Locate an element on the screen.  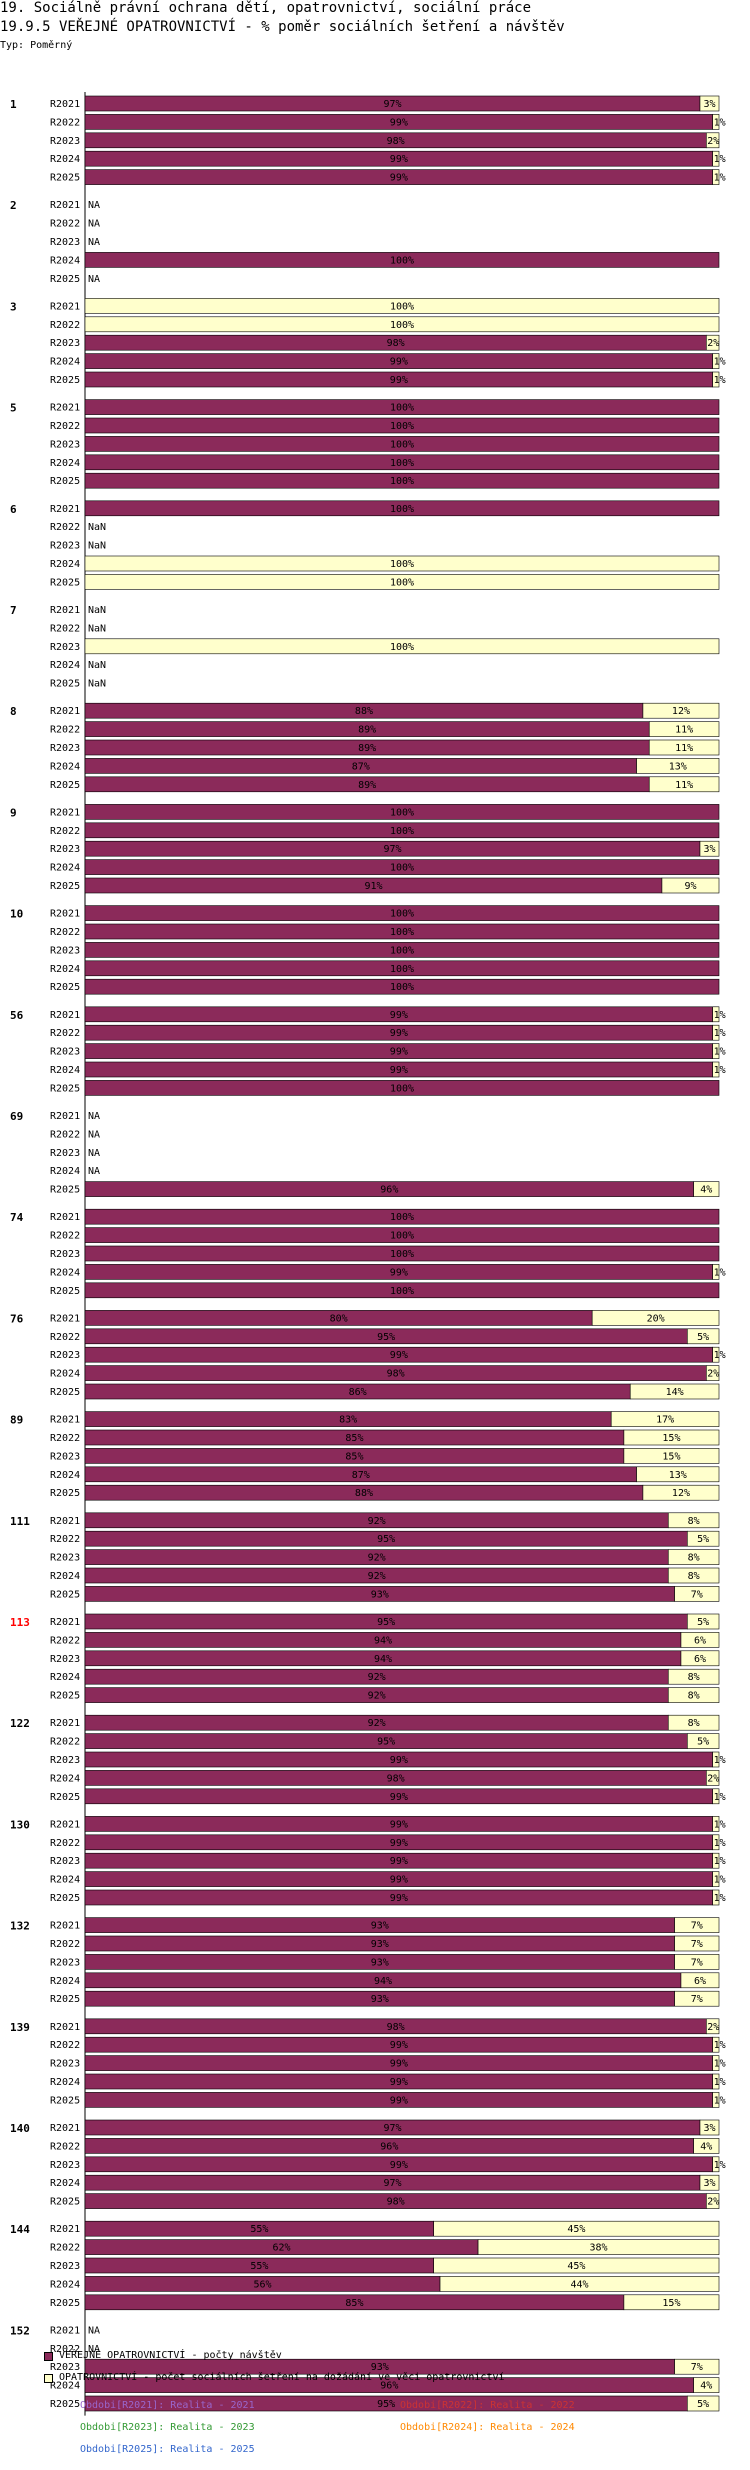
bar-visits-value: 98% is located at coordinates (396, 2027).